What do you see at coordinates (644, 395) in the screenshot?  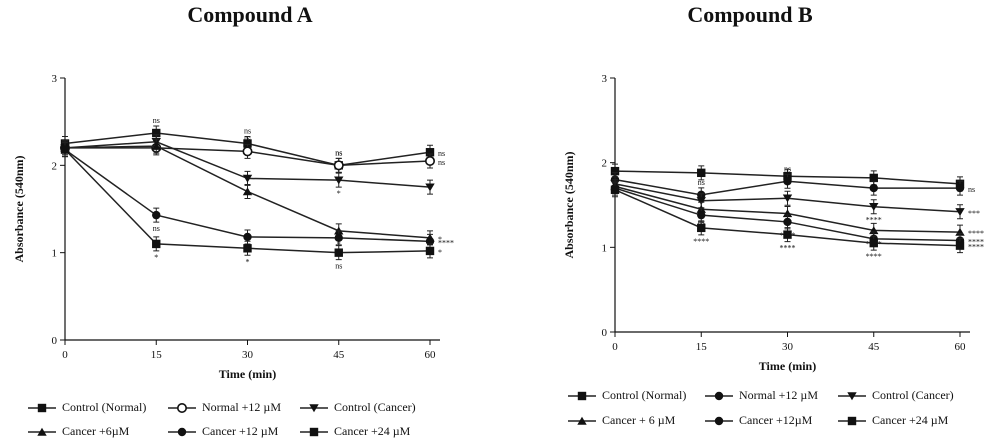 I see `legend-label: Control (Normal)` at bounding box center [644, 395].